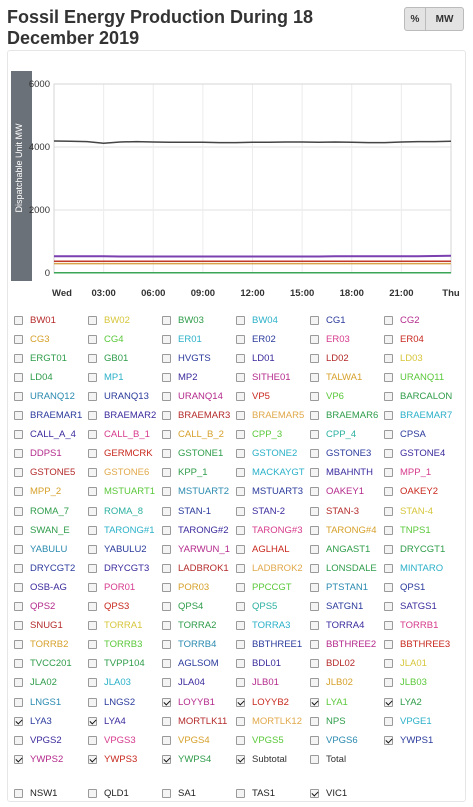 The width and height of the screenshot is (473, 807). I want to click on unit-checkbox-satgs1: SATGS1, so click(410, 607).